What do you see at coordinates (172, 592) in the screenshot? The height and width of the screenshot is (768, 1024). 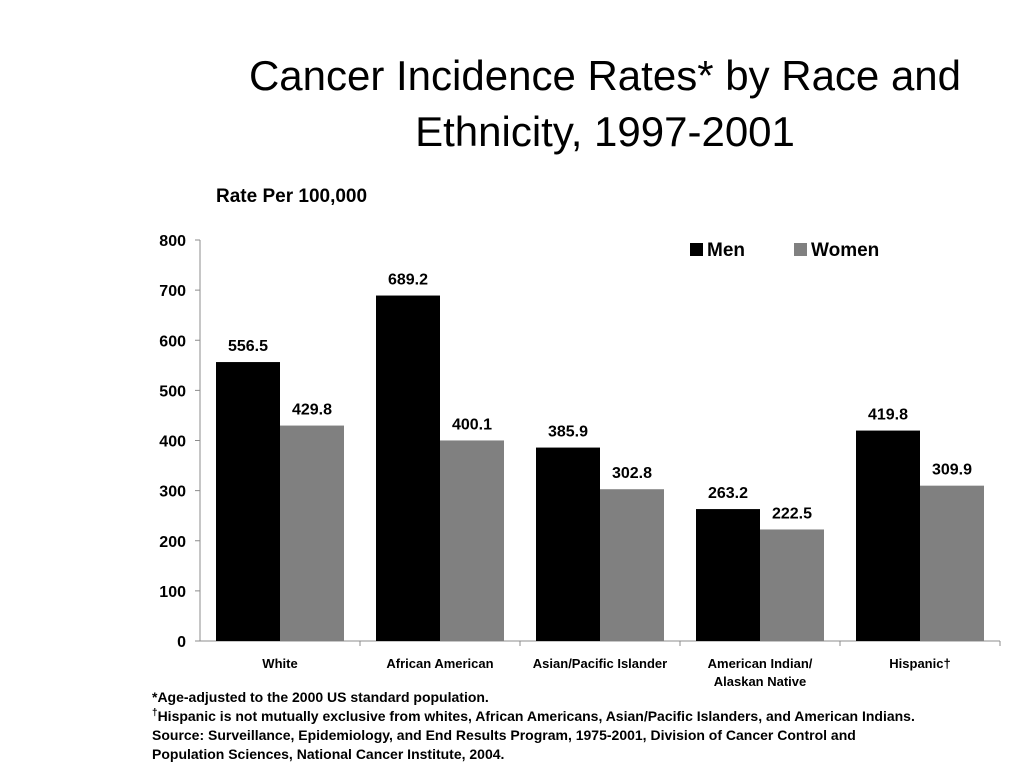 I see `y-tick-label: 100` at bounding box center [172, 592].